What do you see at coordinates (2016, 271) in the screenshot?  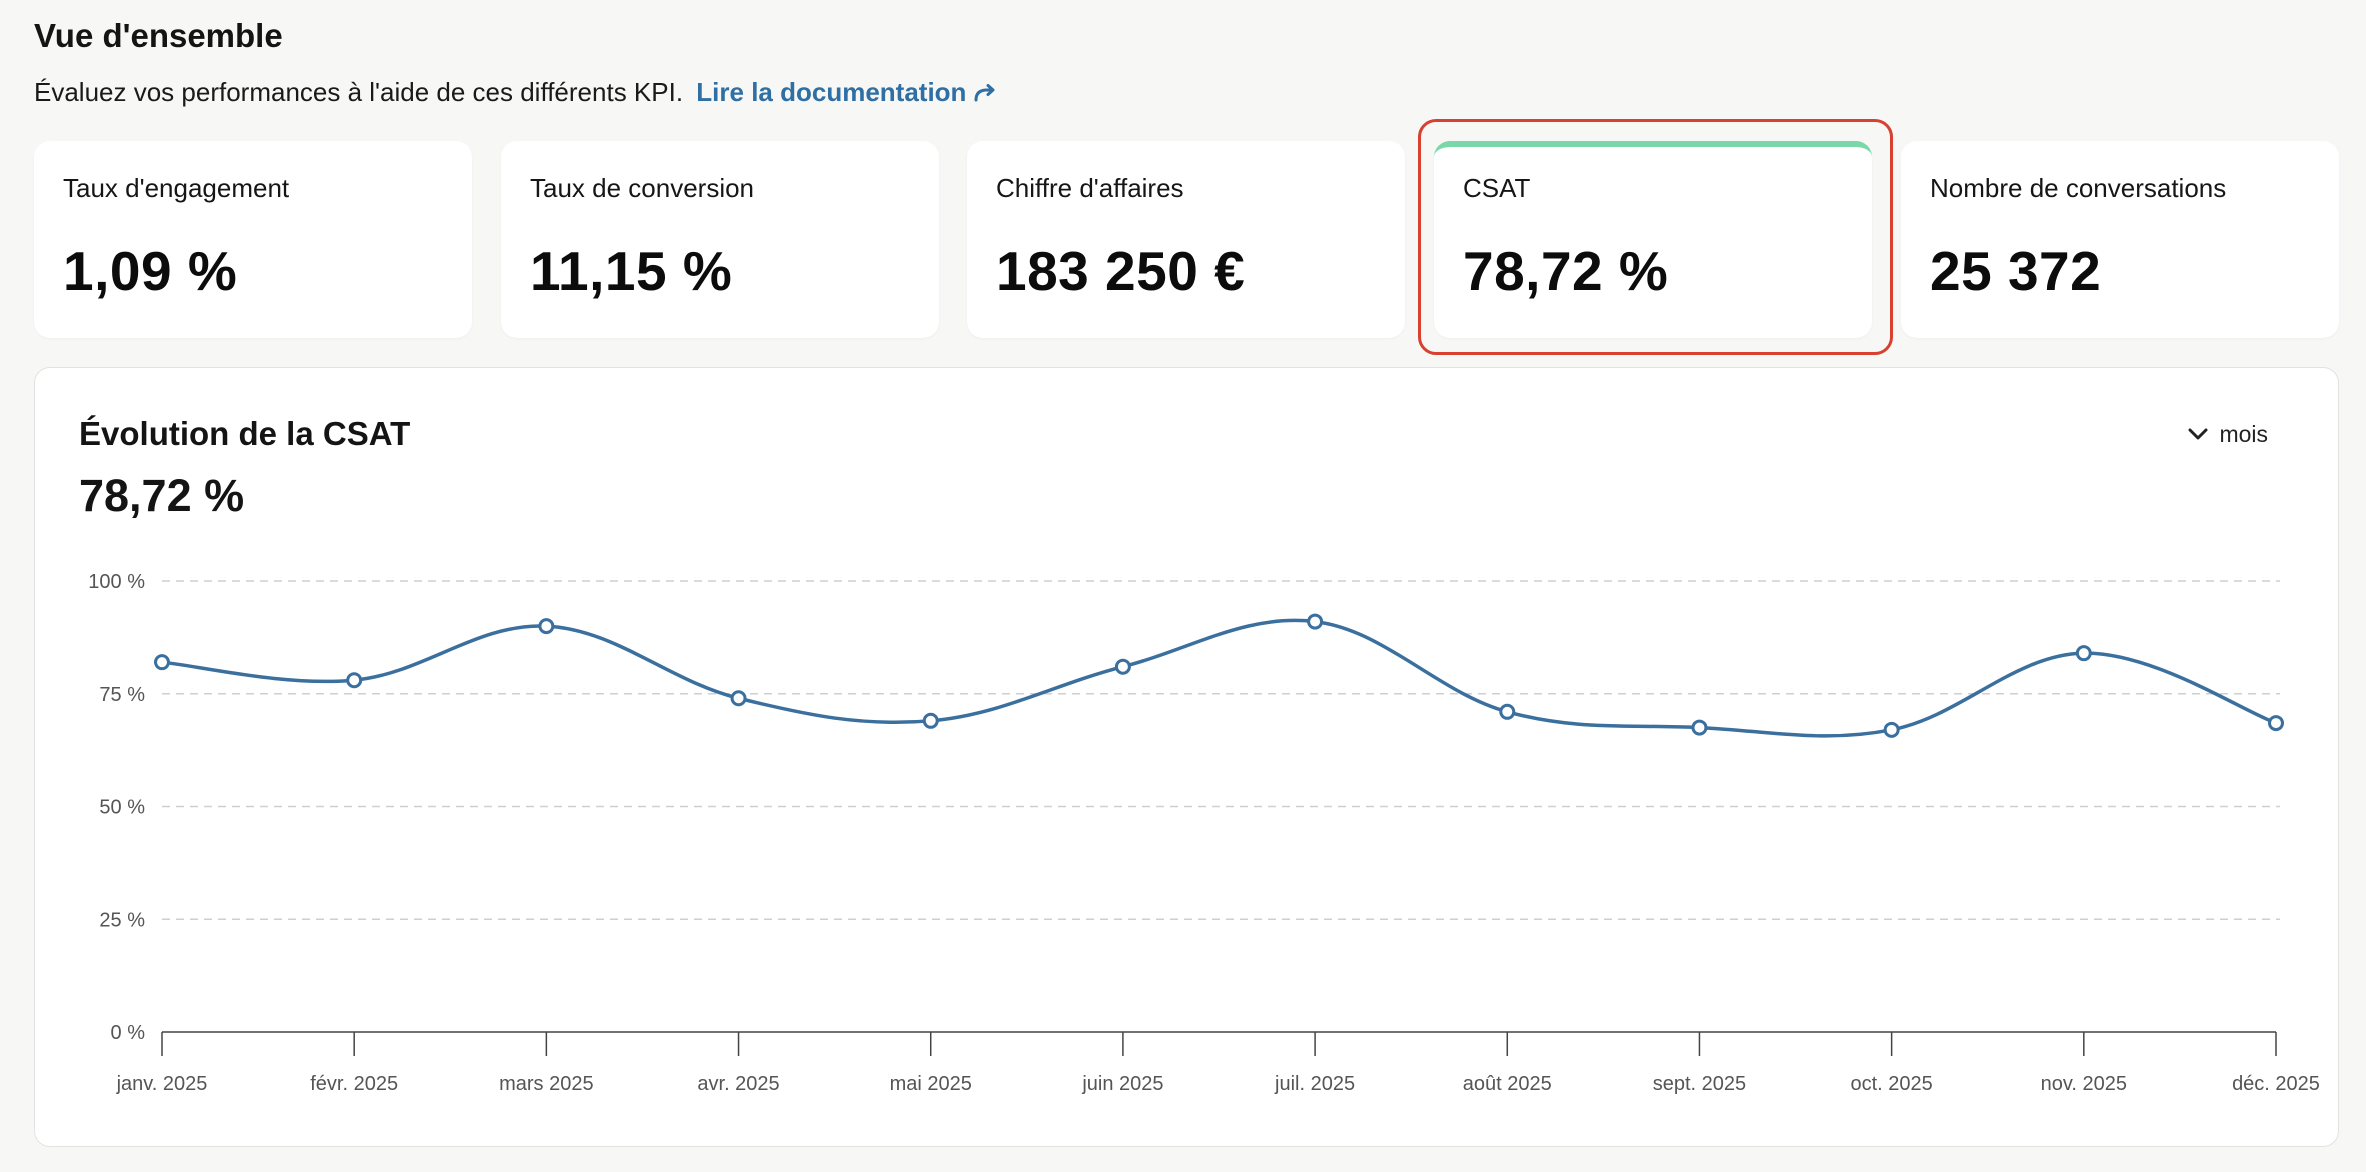 I see `kpi-value: 25 372` at bounding box center [2016, 271].